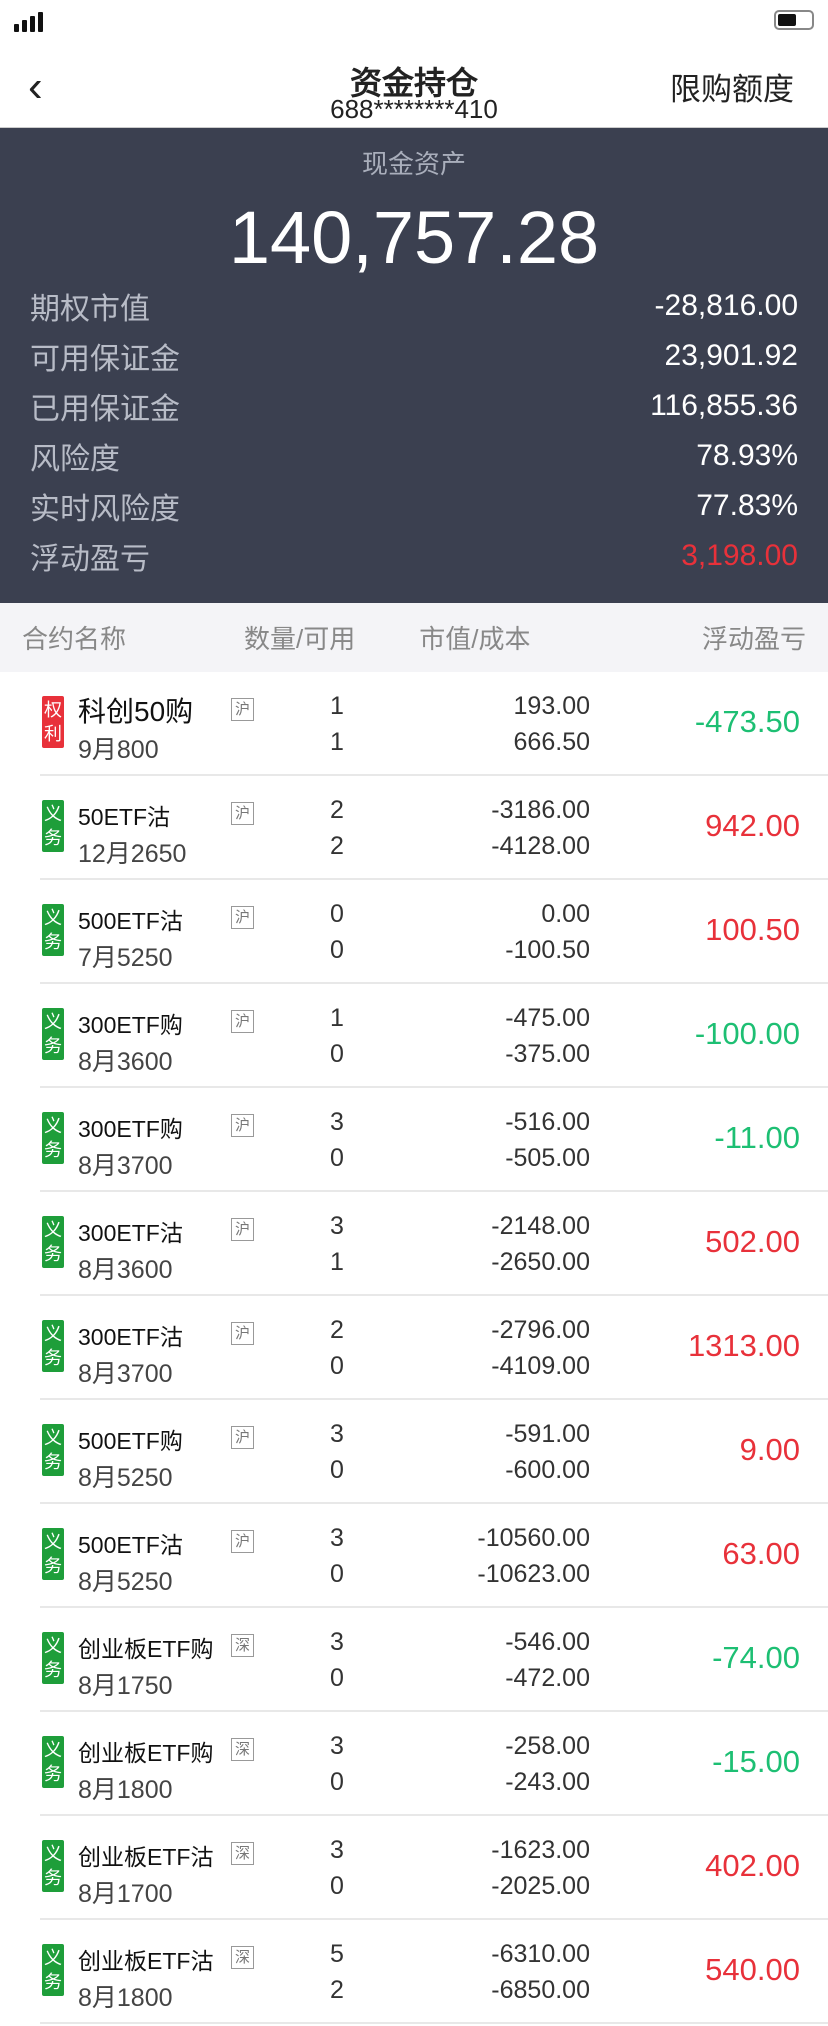 This screenshot has height=2026, width=828. Describe the element at coordinates (547, 1122) in the screenshot. I see `market-value: -516.00` at that location.